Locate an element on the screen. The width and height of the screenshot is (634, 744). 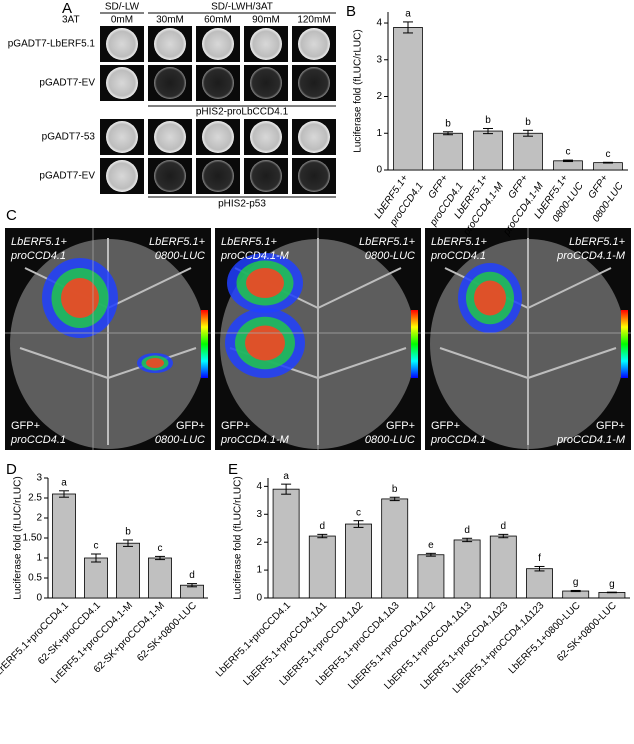
significance-letter: e is located at coordinates (431, 545).